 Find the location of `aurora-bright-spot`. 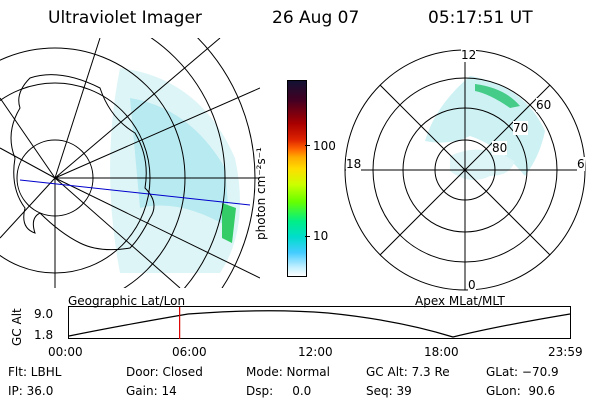

aurora-bright-spot is located at coordinates (229, 223).